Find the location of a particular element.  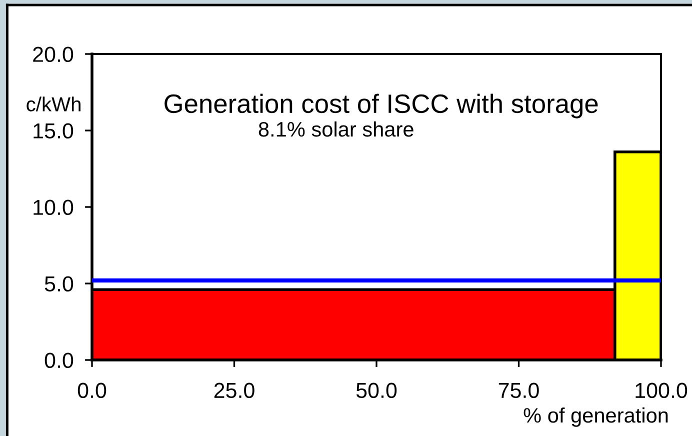

y-axis-title: c/kWh is located at coordinates (53, 104).